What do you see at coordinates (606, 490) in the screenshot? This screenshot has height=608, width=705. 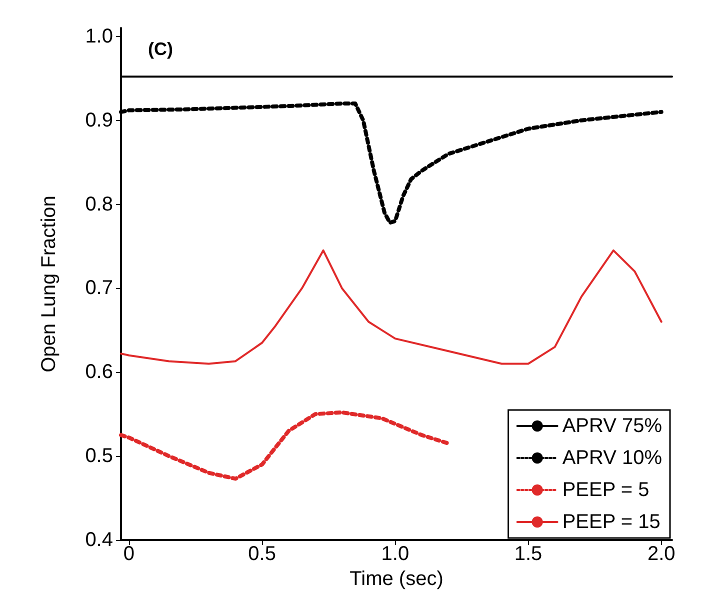 I see `legend-label: PEEP = 5` at bounding box center [606, 490].